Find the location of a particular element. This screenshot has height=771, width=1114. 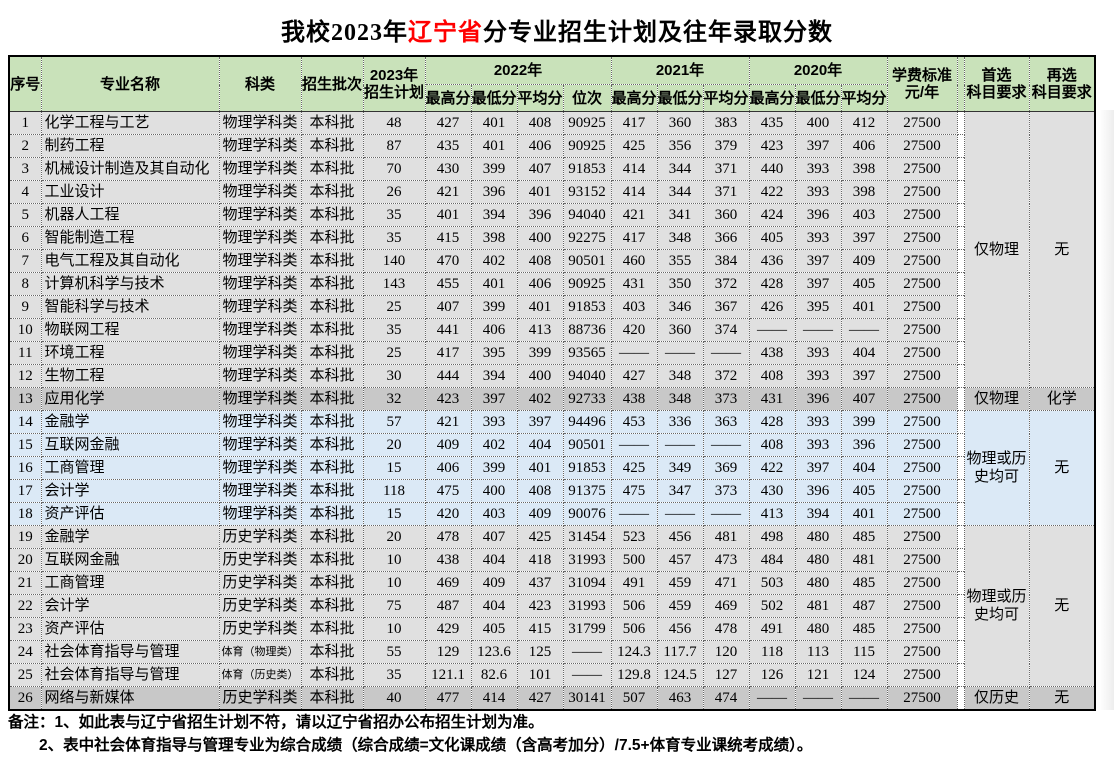

score-2021-cell: 127 is located at coordinates (726, 675).